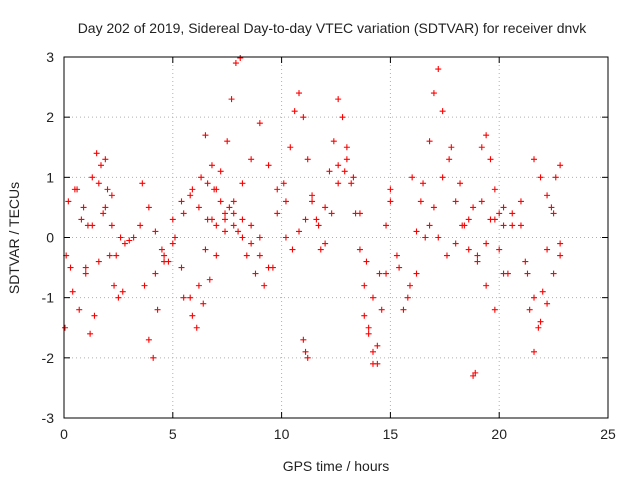 The height and width of the screenshot is (480, 640). I want to click on y-tick-label: -2, so click(48, 358).